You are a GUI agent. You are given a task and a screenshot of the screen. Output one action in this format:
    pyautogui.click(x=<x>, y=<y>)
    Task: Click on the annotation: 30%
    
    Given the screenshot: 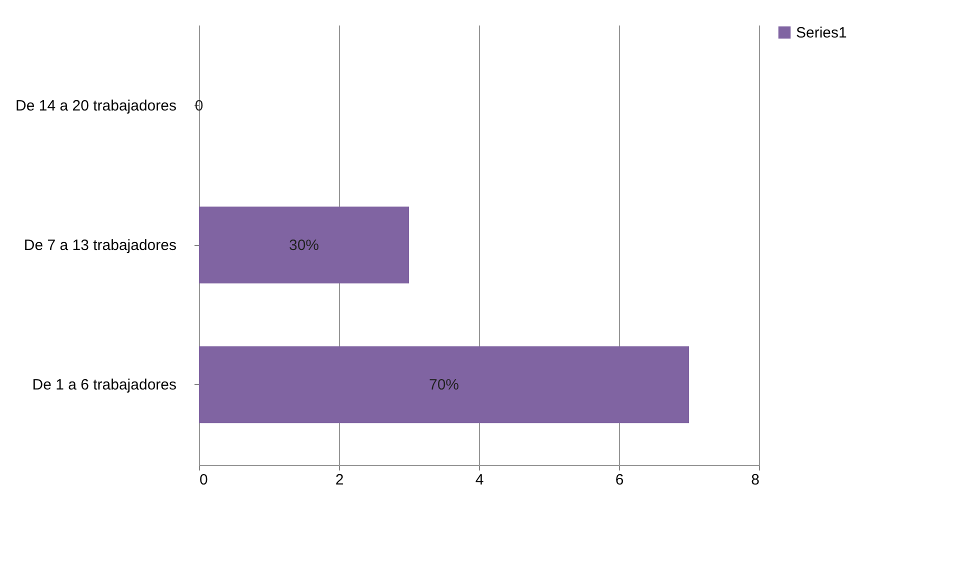 What is the action you would take?
    pyautogui.click(x=304, y=245)
    